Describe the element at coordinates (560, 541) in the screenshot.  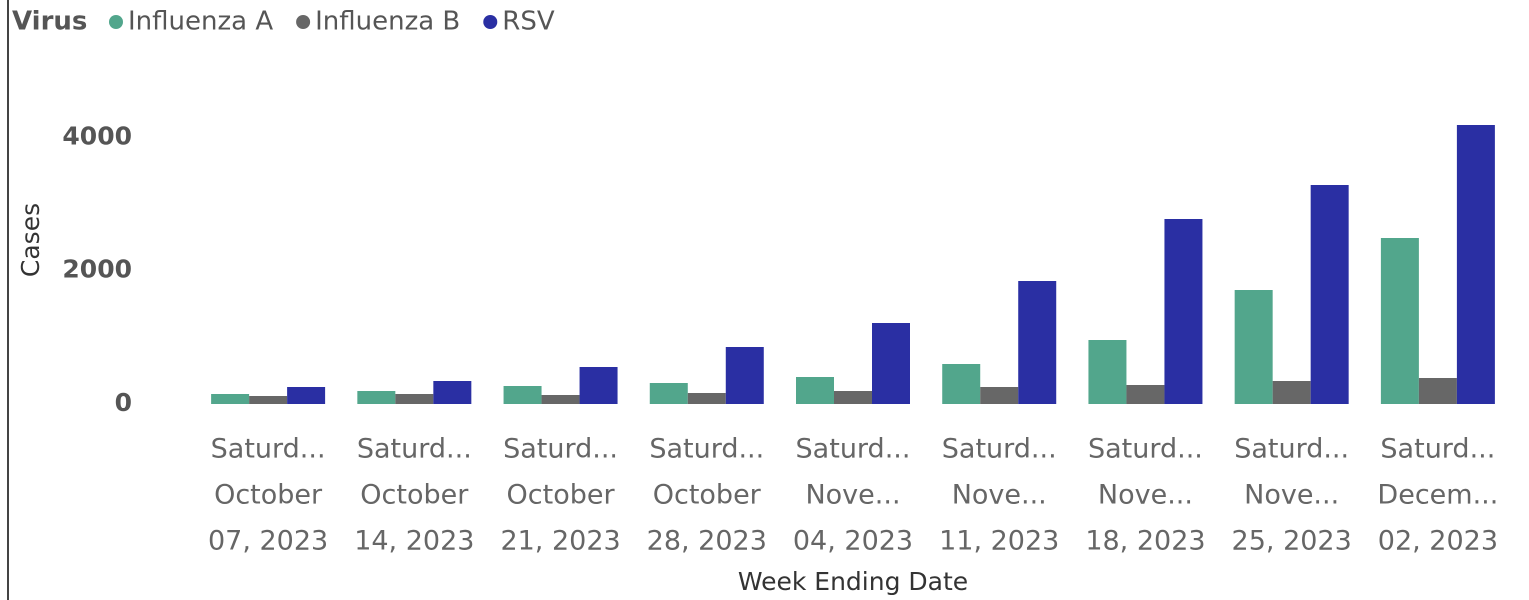
I see `x-tick-label: 21, 2023` at that location.